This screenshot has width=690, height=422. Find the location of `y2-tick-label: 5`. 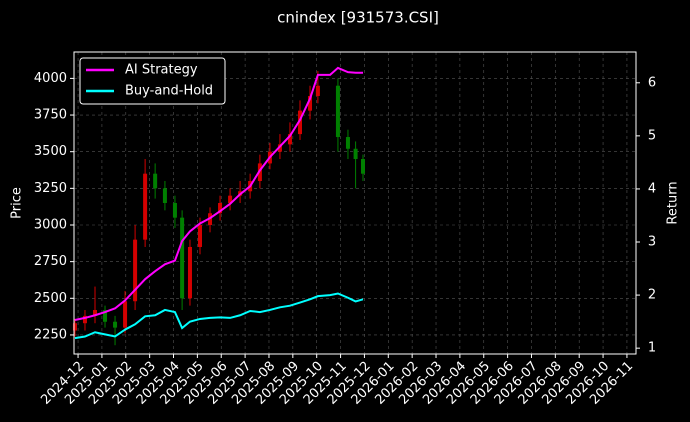

y2-tick-label: 5 is located at coordinates (652, 135).